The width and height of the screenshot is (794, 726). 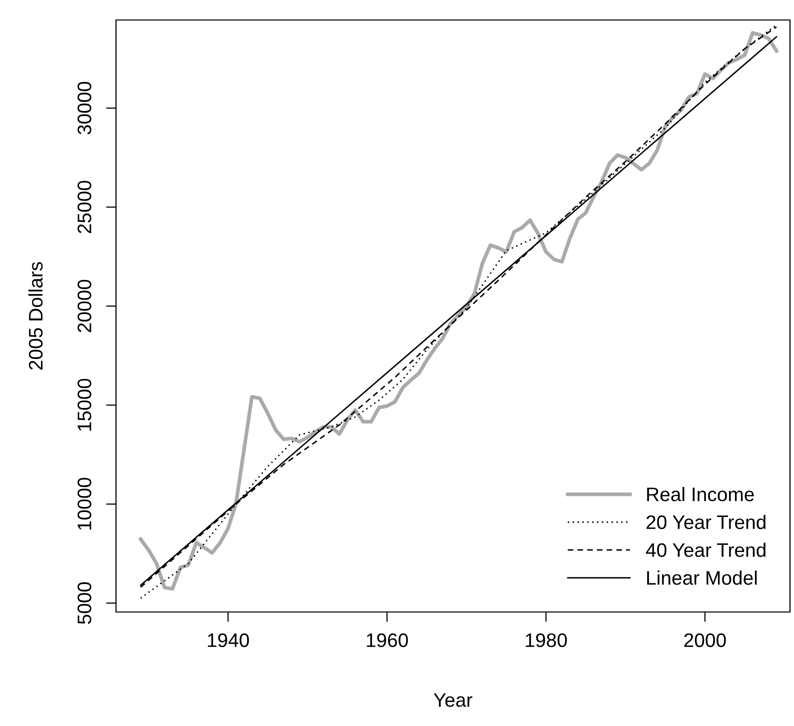 What do you see at coordinates (705, 640) in the screenshot?
I see `x-tick-label: 2000` at bounding box center [705, 640].